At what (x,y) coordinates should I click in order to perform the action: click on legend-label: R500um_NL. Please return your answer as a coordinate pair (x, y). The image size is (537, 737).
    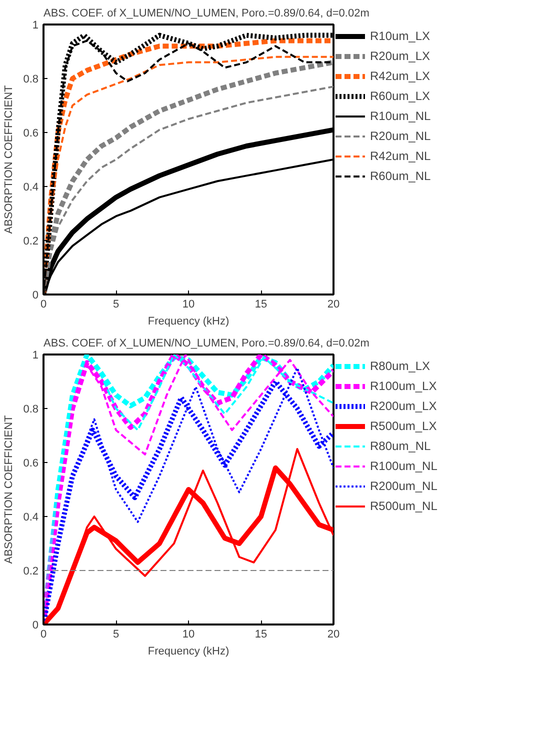
    Looking at the image, I should click on (404, 506).